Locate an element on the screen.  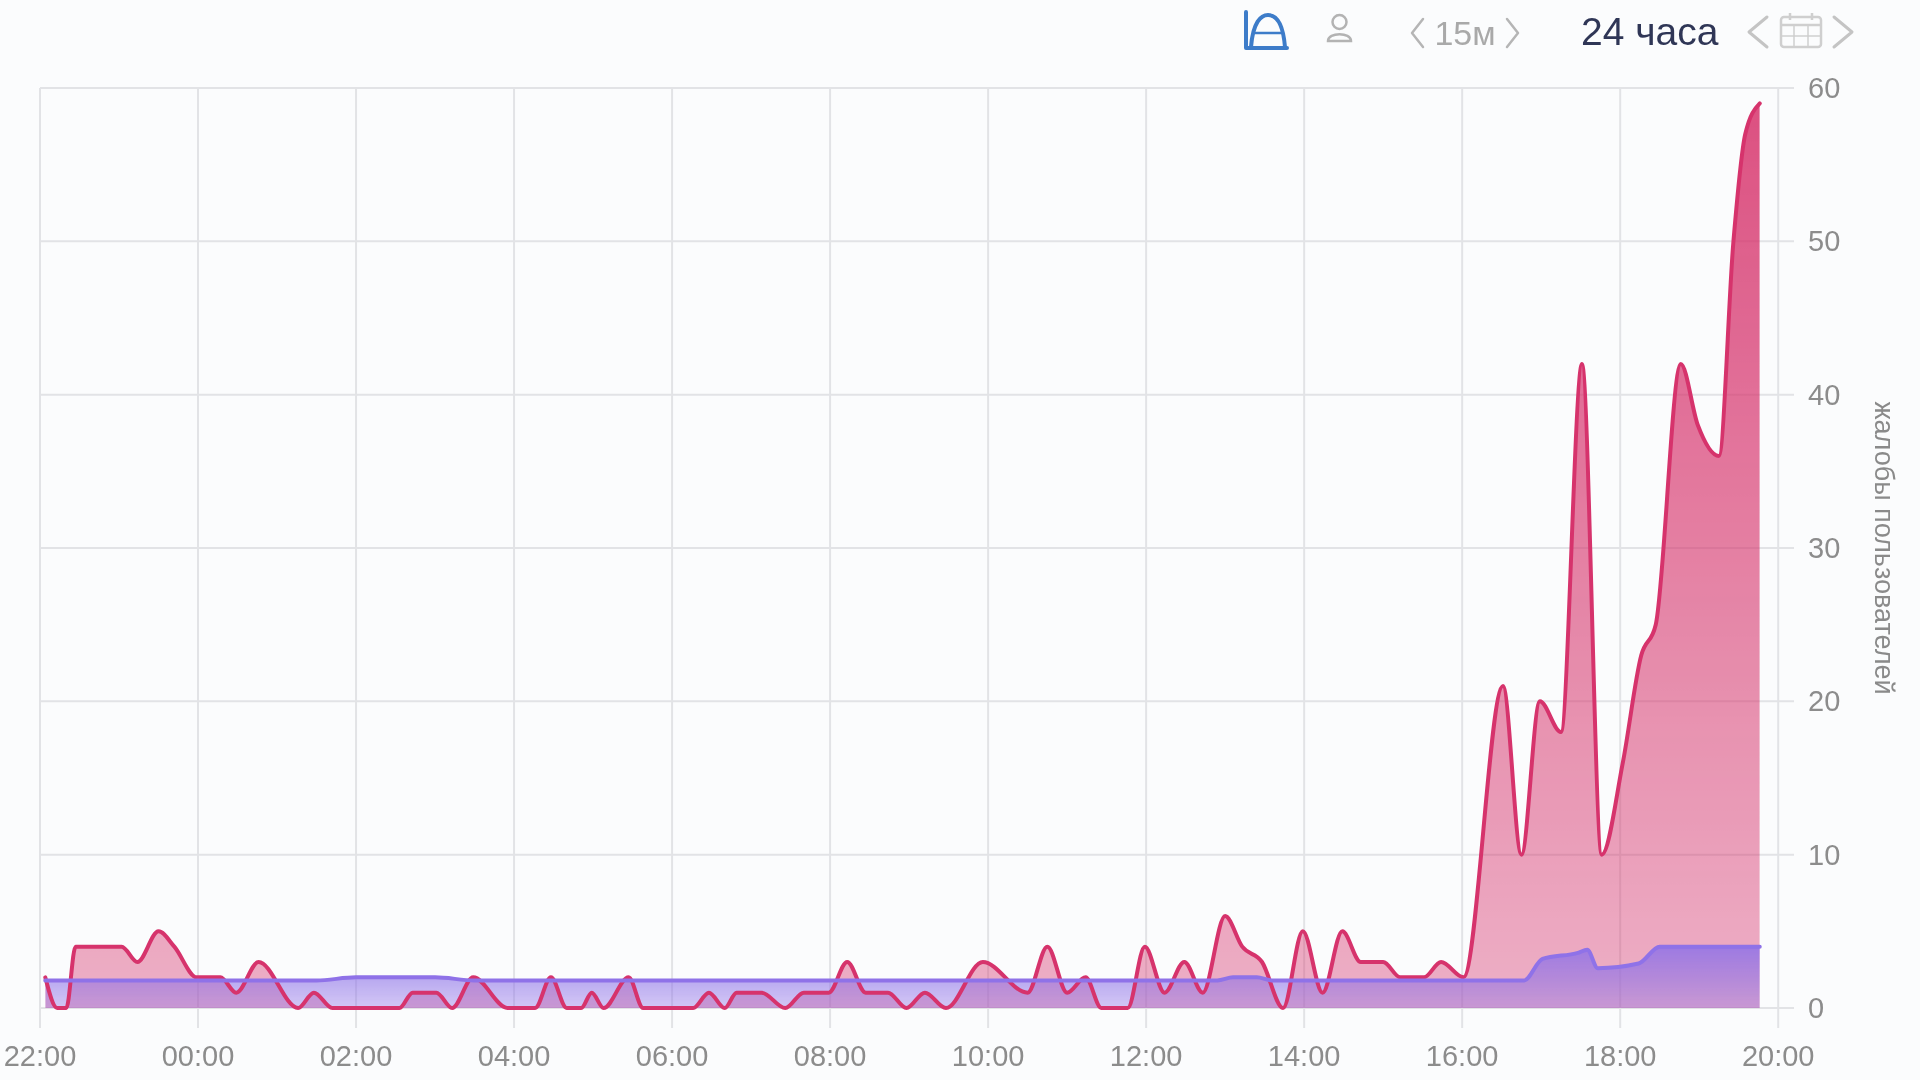
y-tick-label: 30 is located at coordinates (1824, 548).